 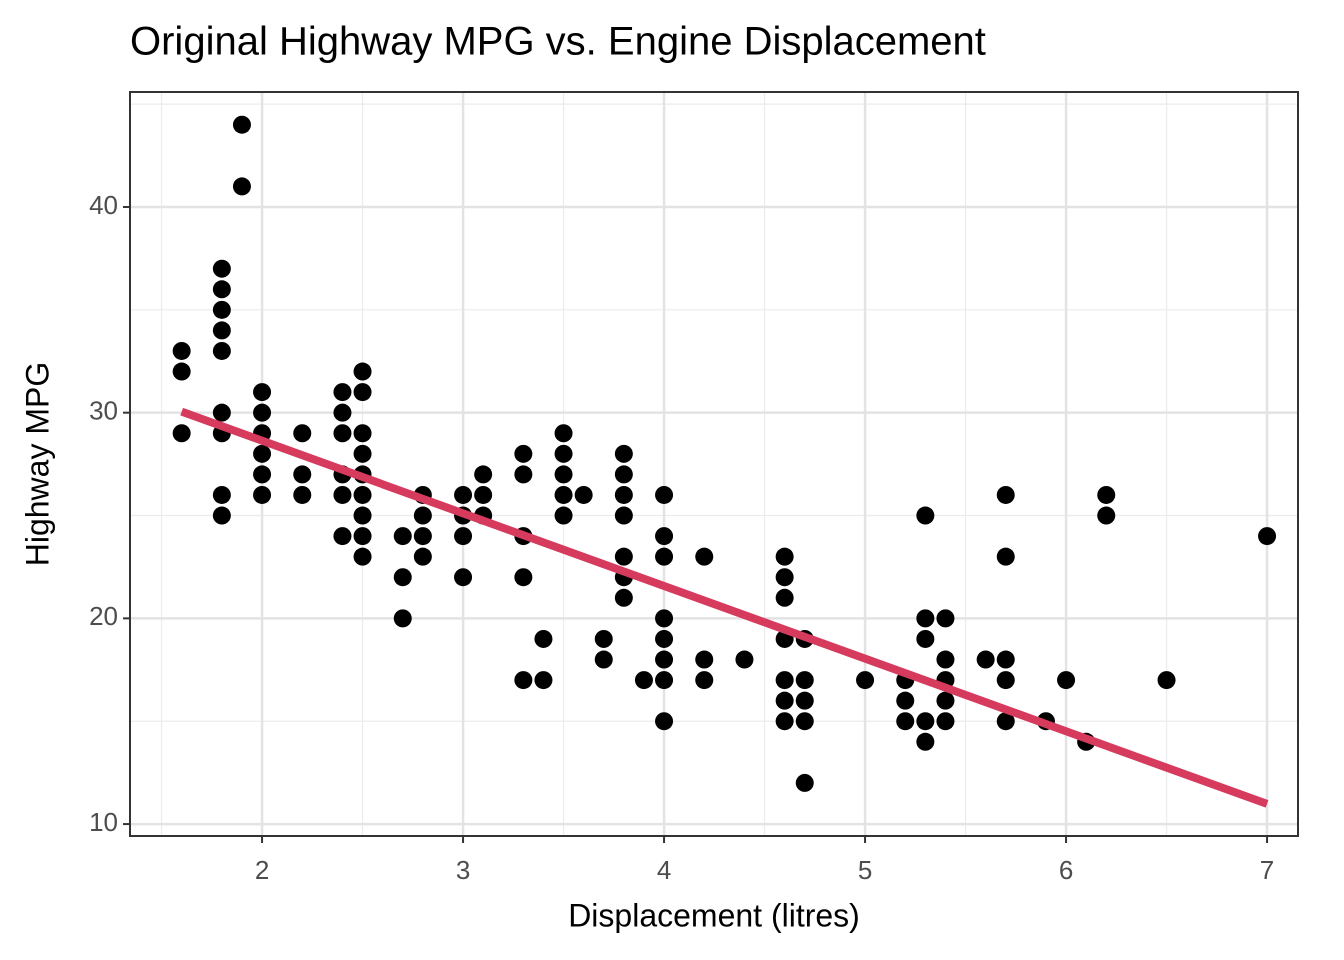 I want to click on x-tick-label: 5, so click(x=865, y=870).